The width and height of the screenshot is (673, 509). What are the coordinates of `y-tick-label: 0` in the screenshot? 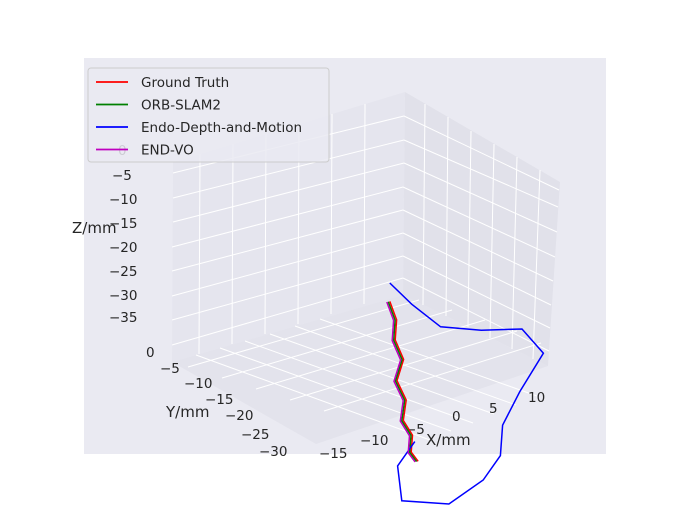 It's located at (150, 353).